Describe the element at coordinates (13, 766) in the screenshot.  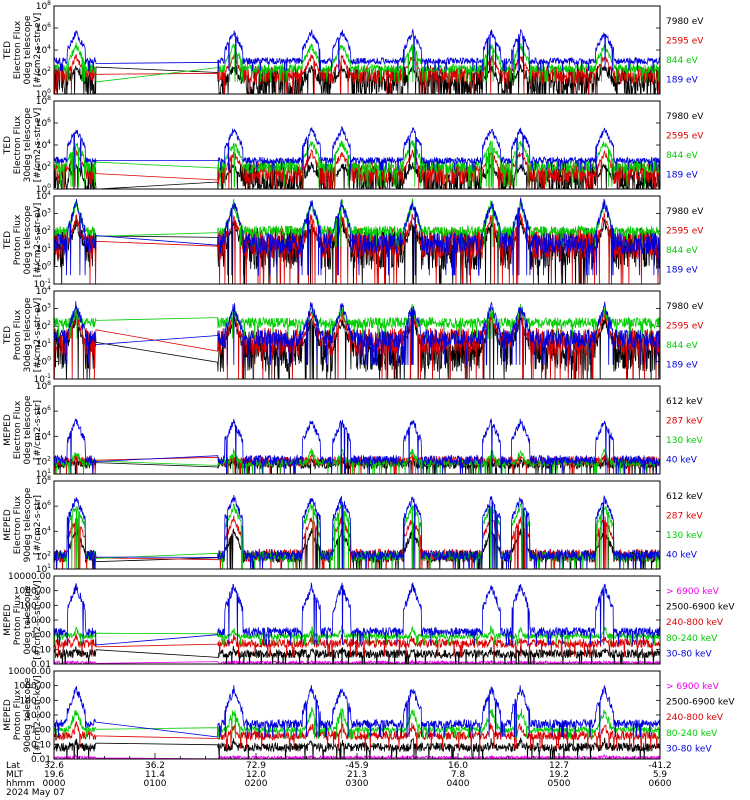
I see `x-row-label: Lat` at that location.